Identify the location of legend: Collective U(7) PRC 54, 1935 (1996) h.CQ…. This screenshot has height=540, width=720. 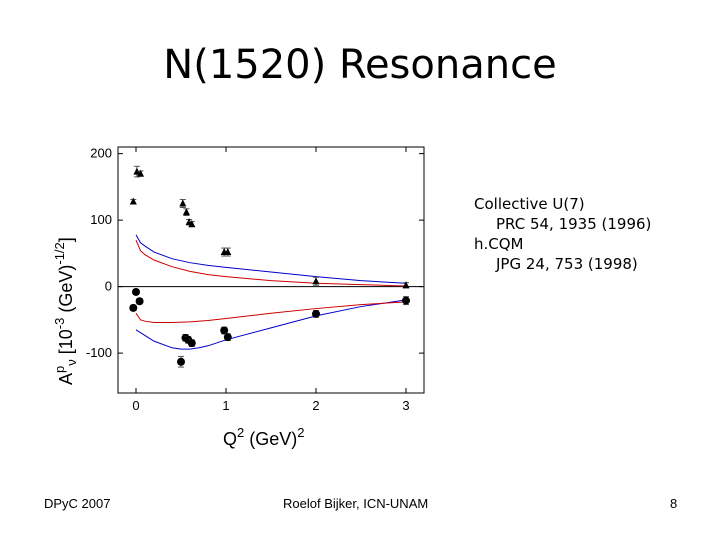
(562, 234).